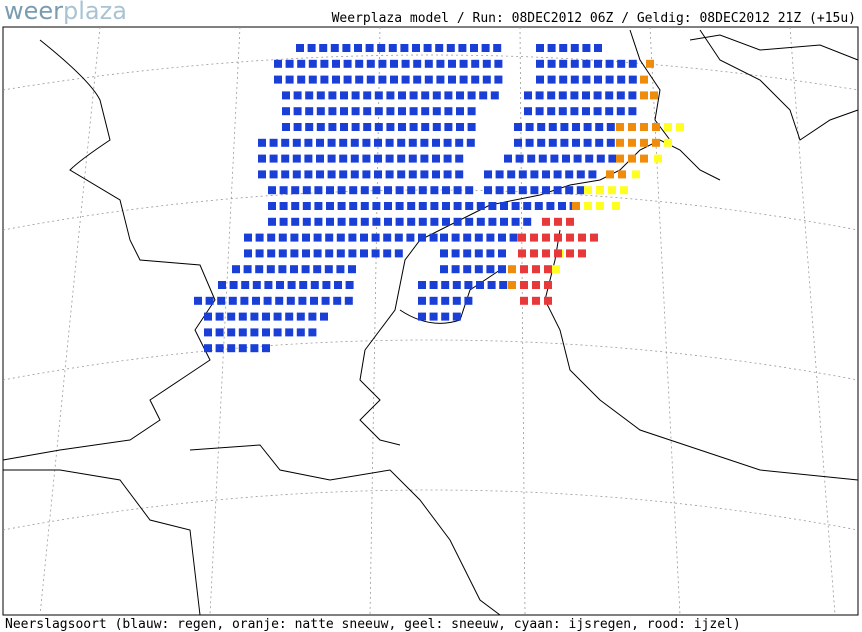 This screenshot has width=862, height=632. Describe the element at coordinates (65, 12) in the screenshot. I see `logo: weerplaza` at that location.